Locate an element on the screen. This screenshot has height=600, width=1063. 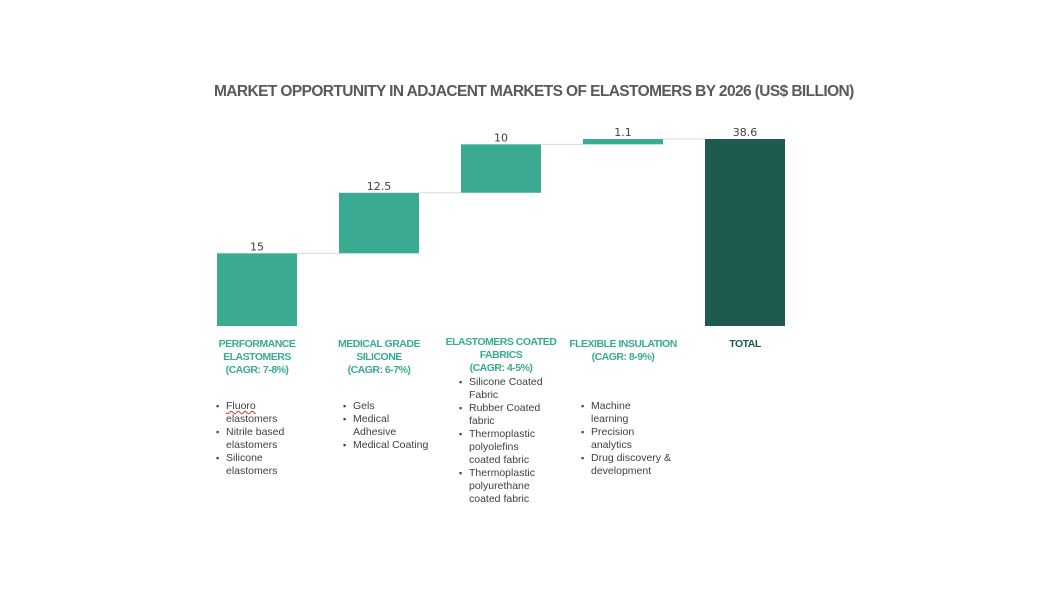
category-label-line: (CAGR: 4-5%) is located at coordinates (501, 368).